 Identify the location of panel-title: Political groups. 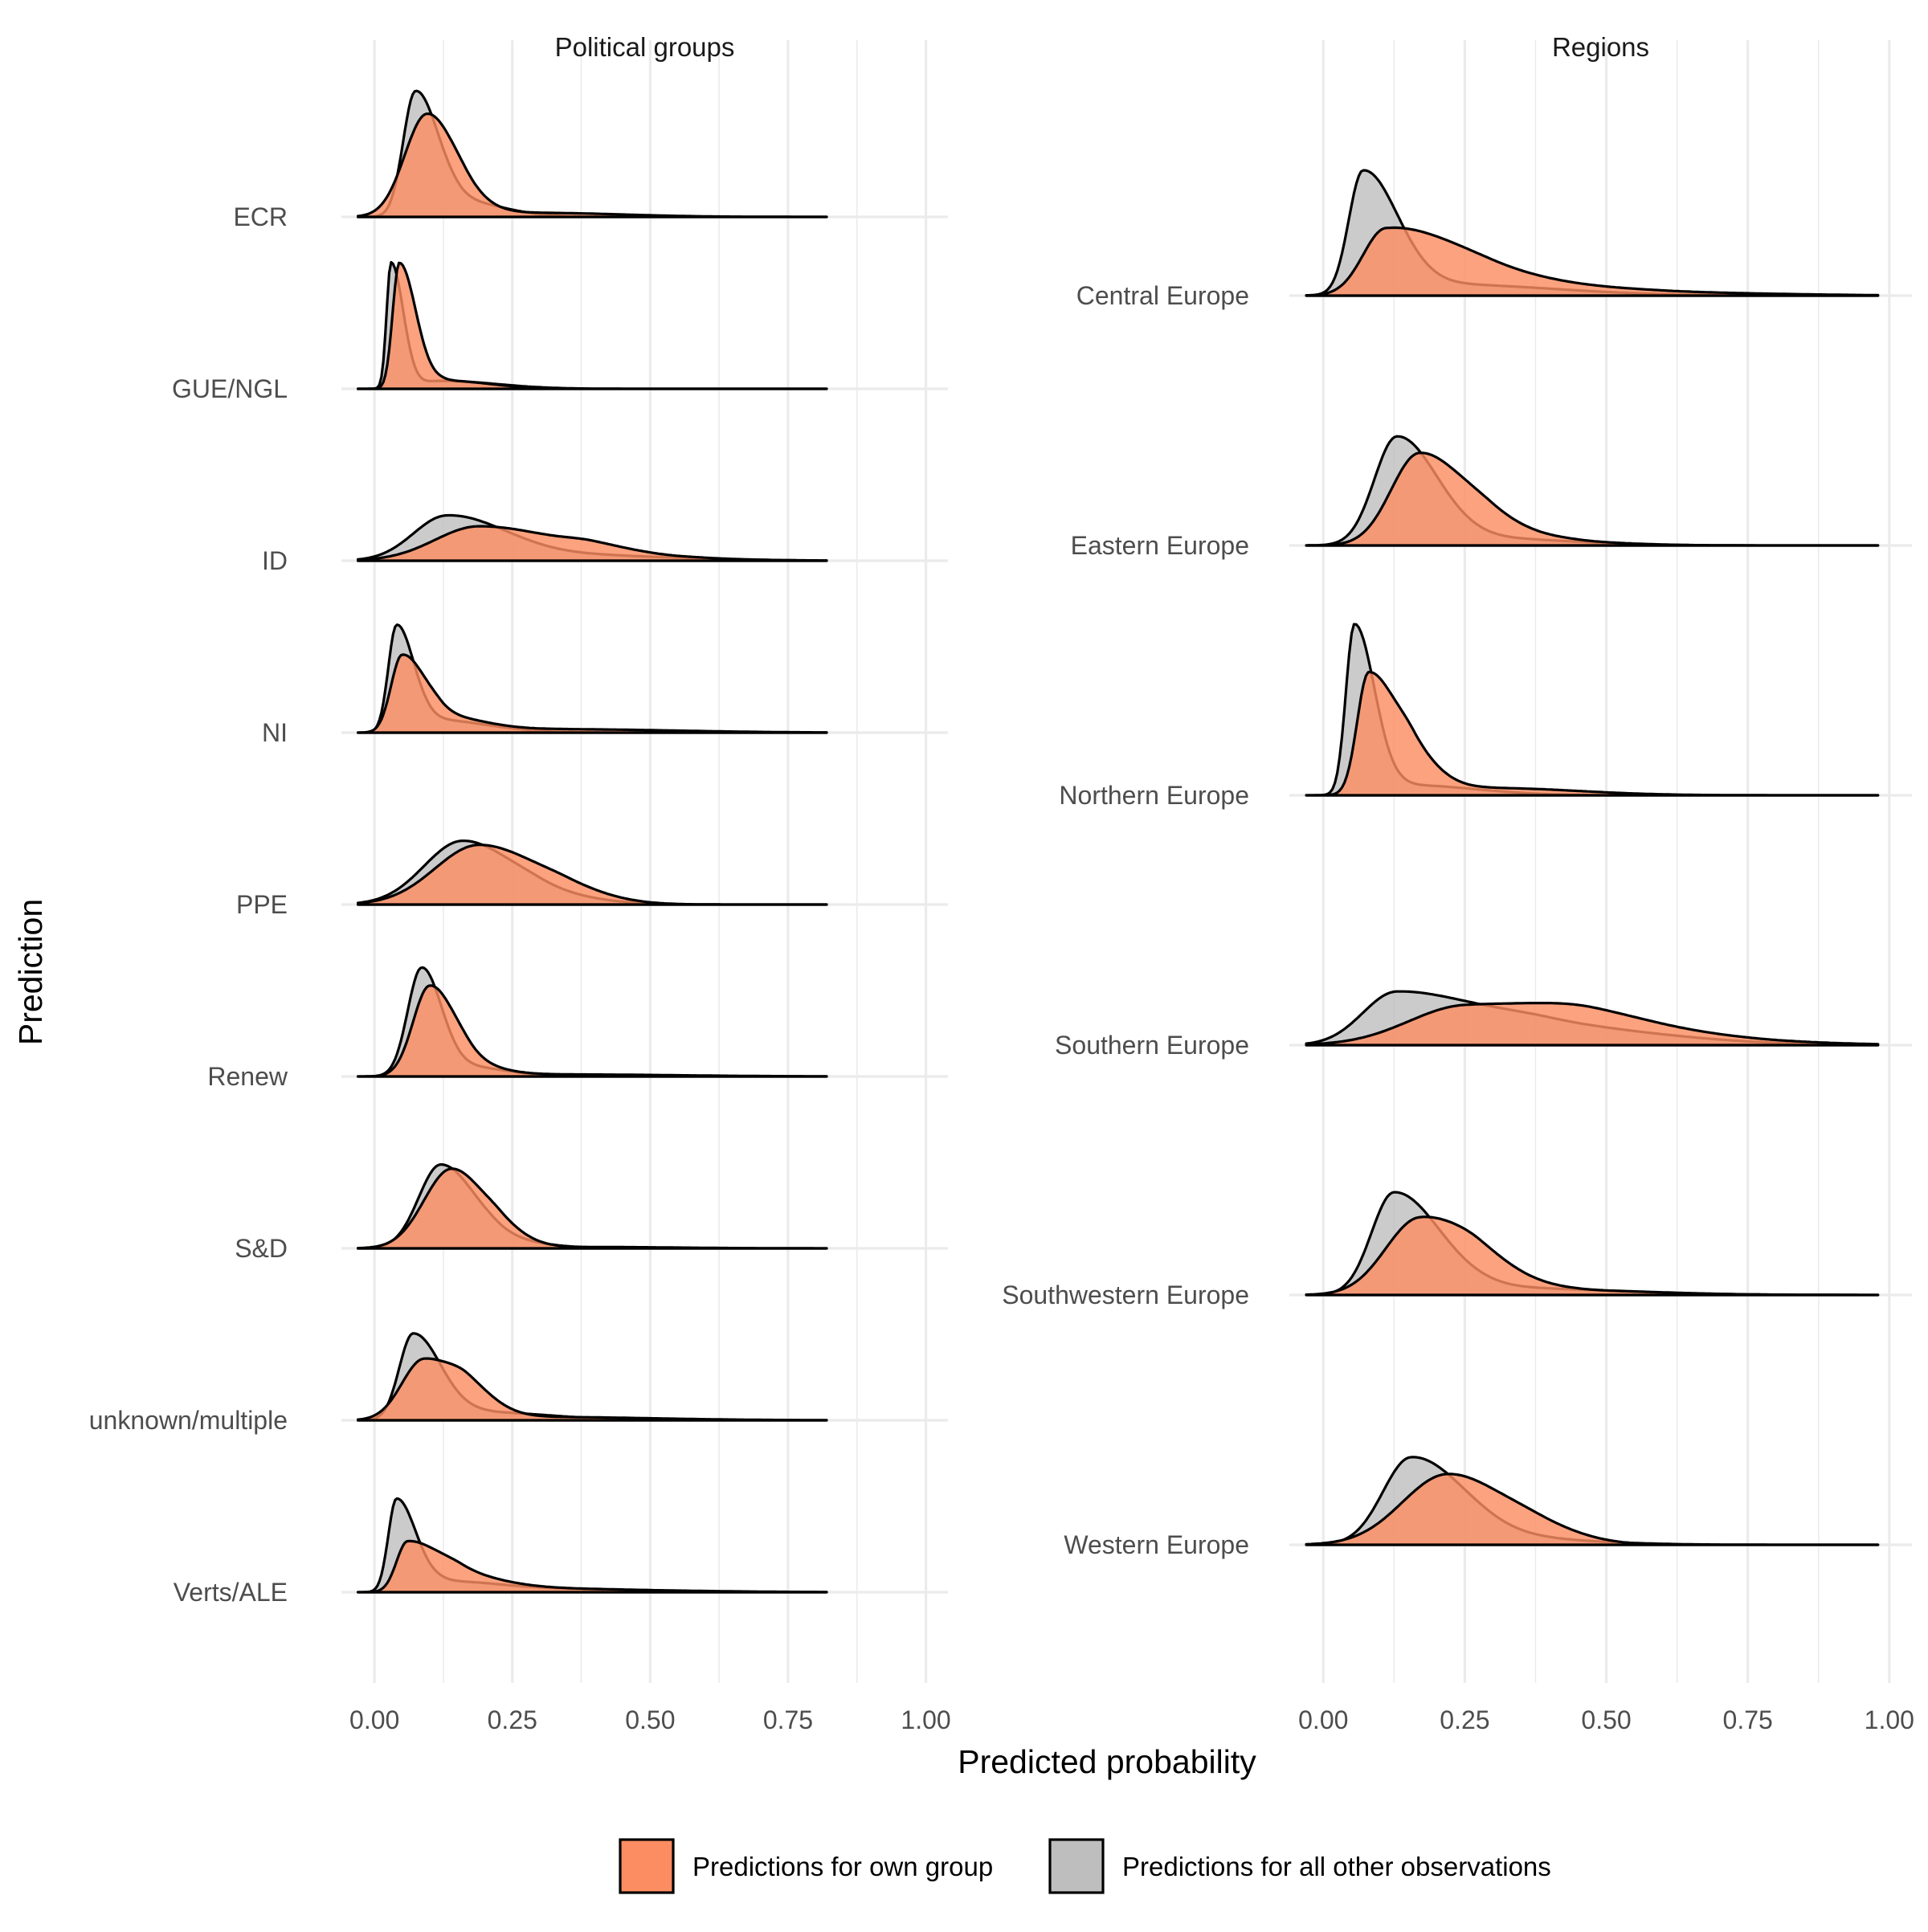
(645, 47).